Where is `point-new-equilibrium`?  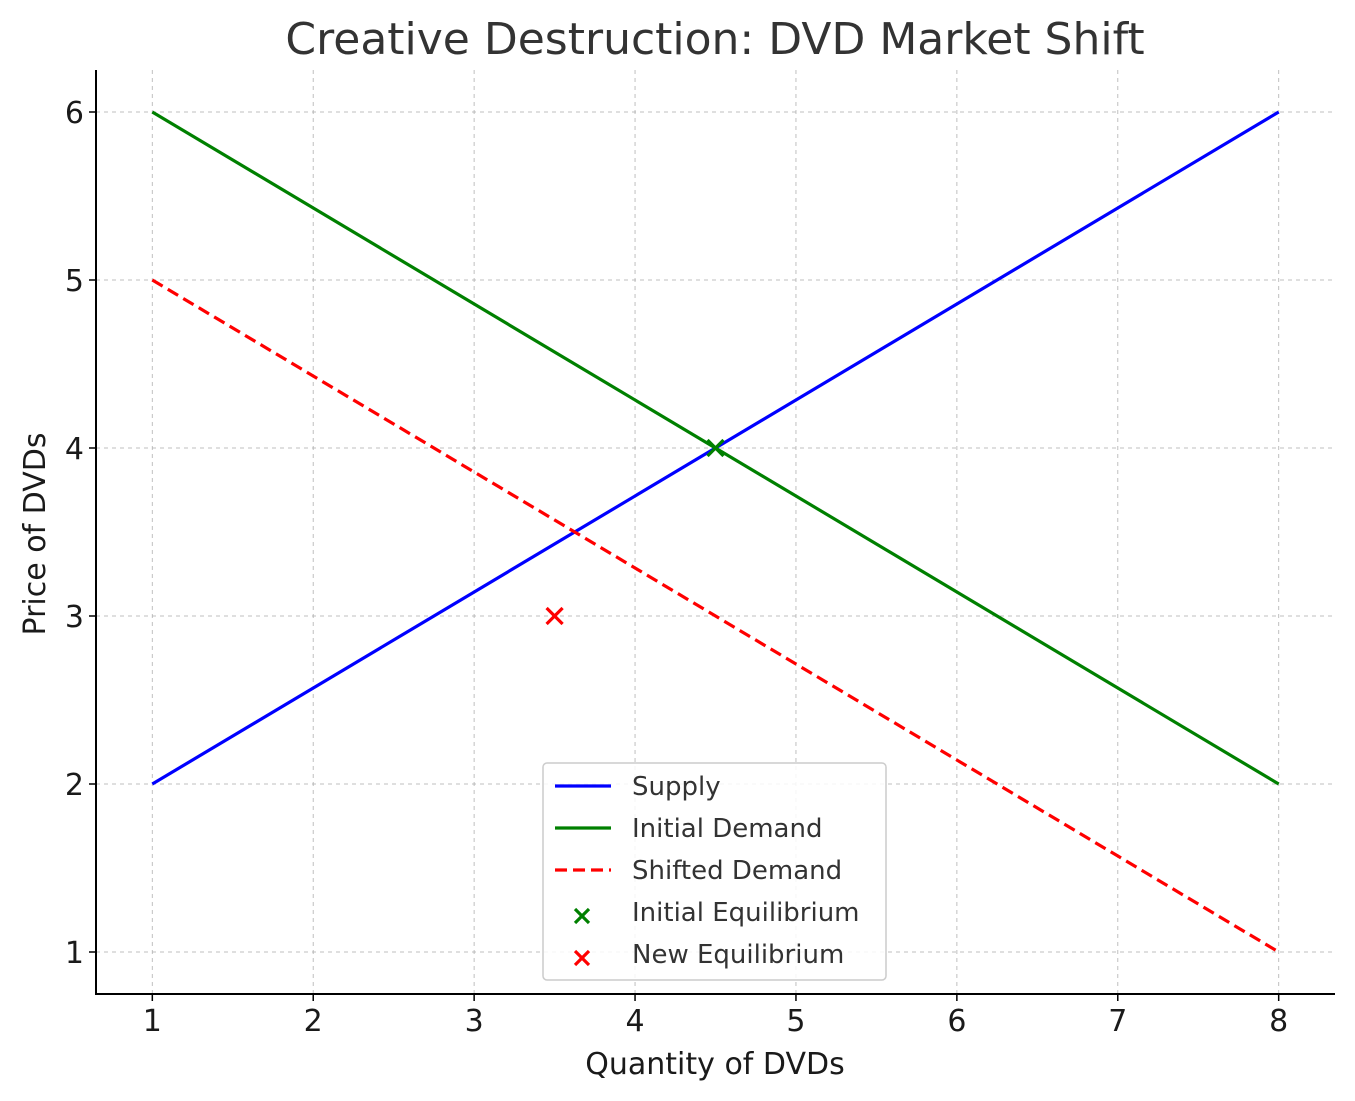
point-new-equilibrium is located at coordinates (554, 616).